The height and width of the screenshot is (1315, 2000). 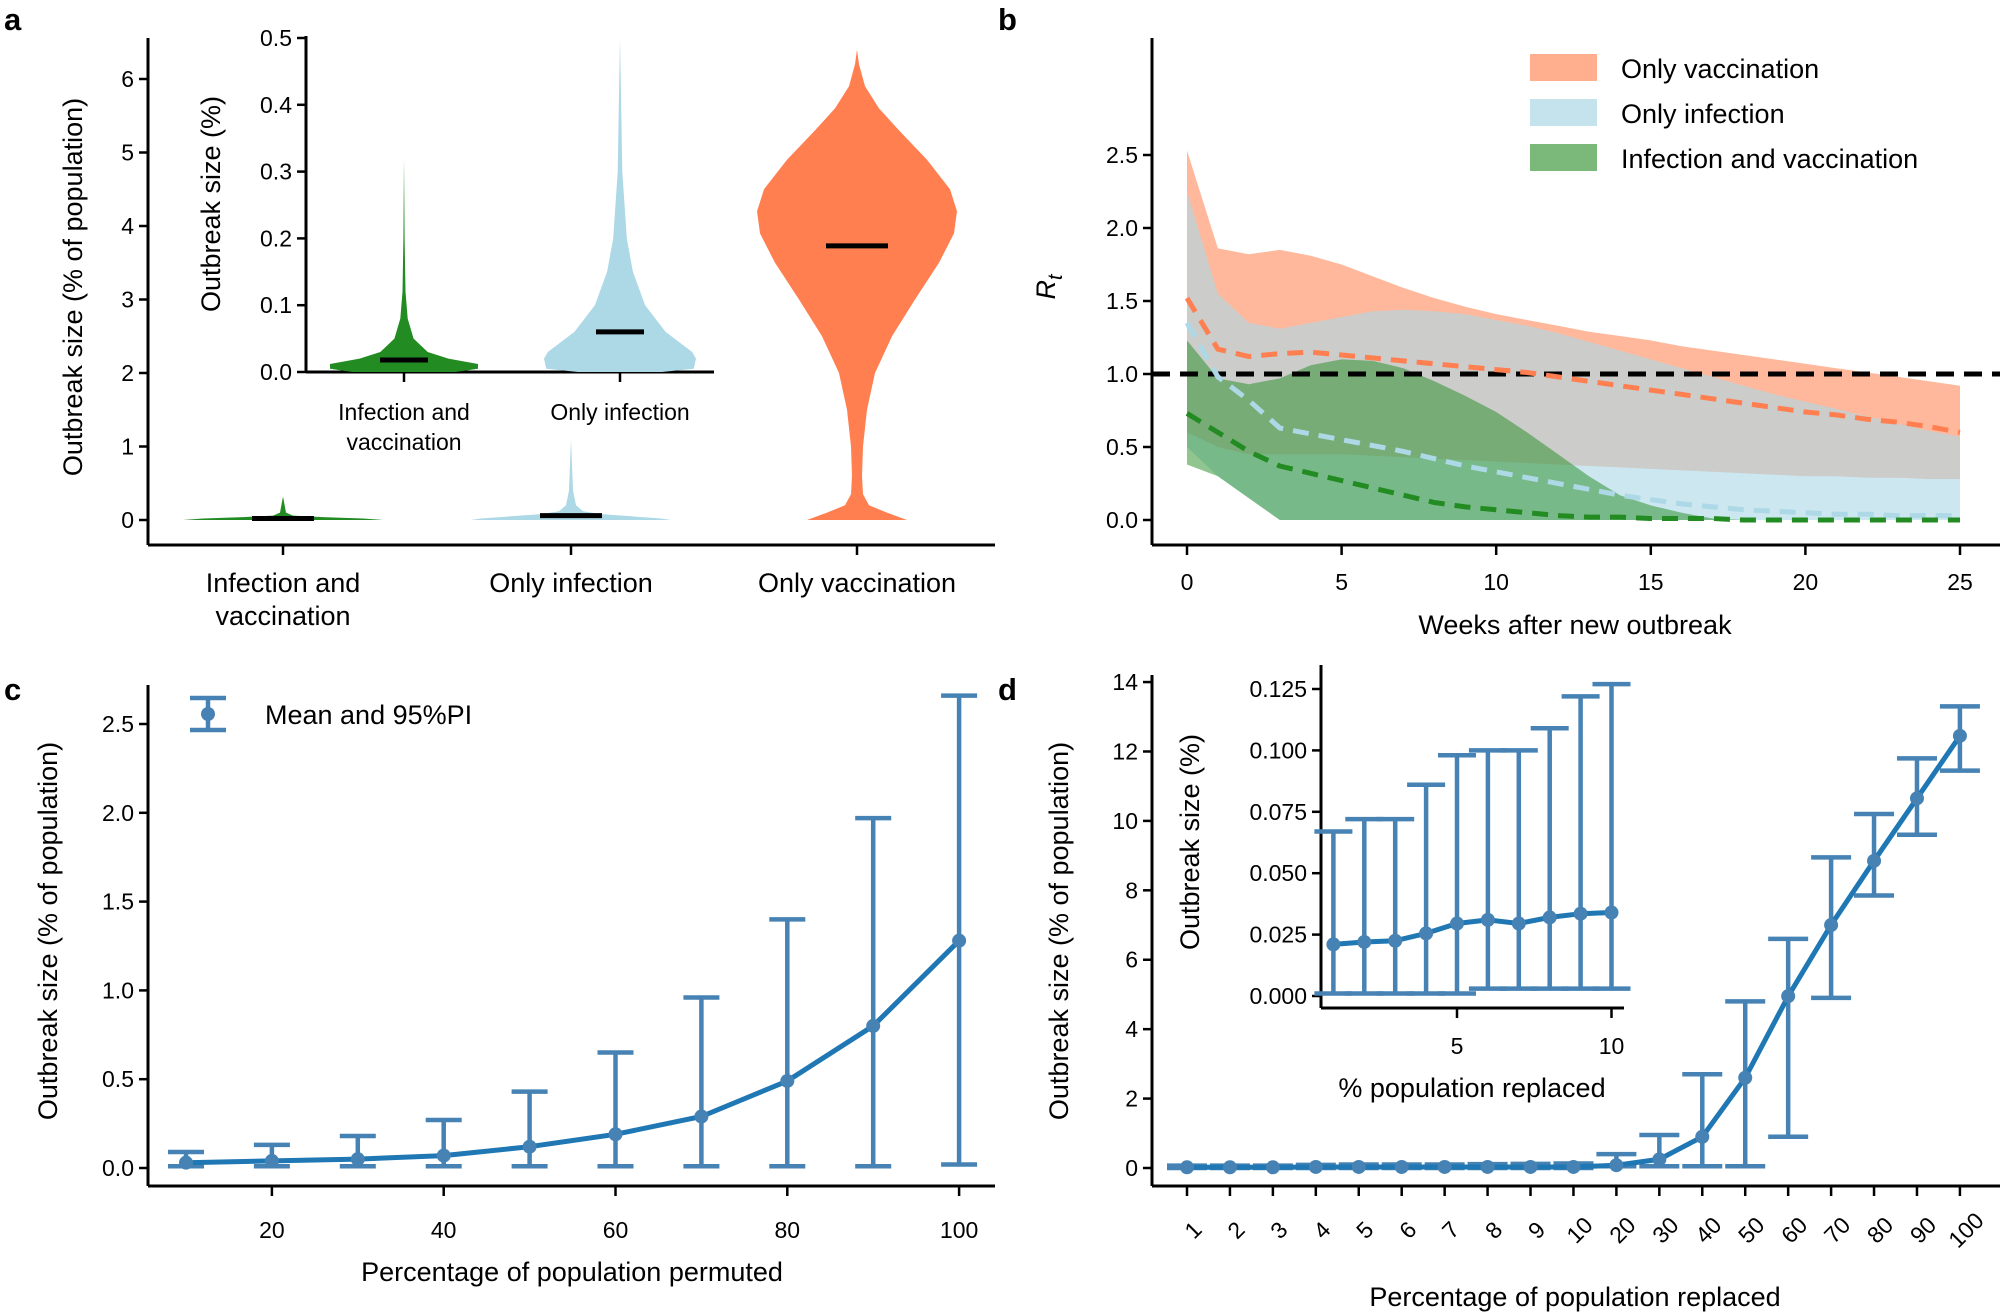 What do you see at coordinates (959, 1230) in the screenshot?
I see `panel-c-x-tick-label: 100` at bounding box center [959, 1230].